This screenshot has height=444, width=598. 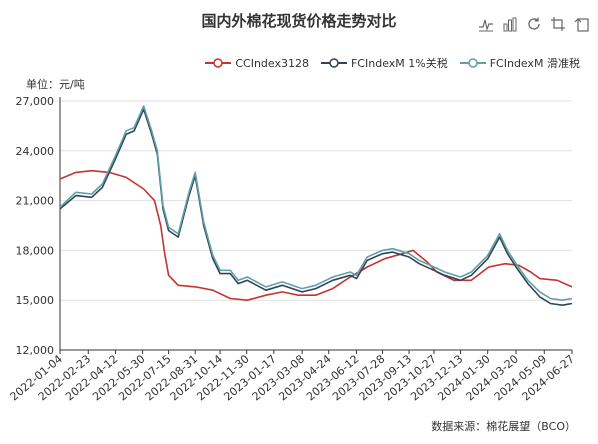 I want to click on legend-marker-ccindex, so click(x=218, y=63).